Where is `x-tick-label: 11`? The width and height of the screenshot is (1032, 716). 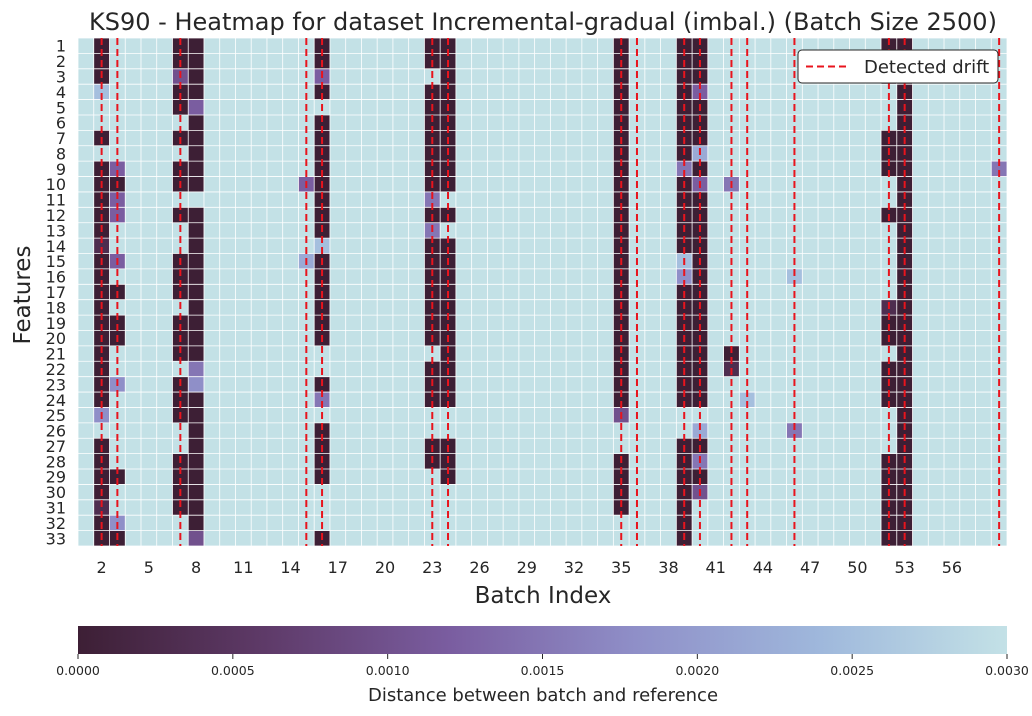 x-tick-label: 11 is located at coordinates (243, 567).